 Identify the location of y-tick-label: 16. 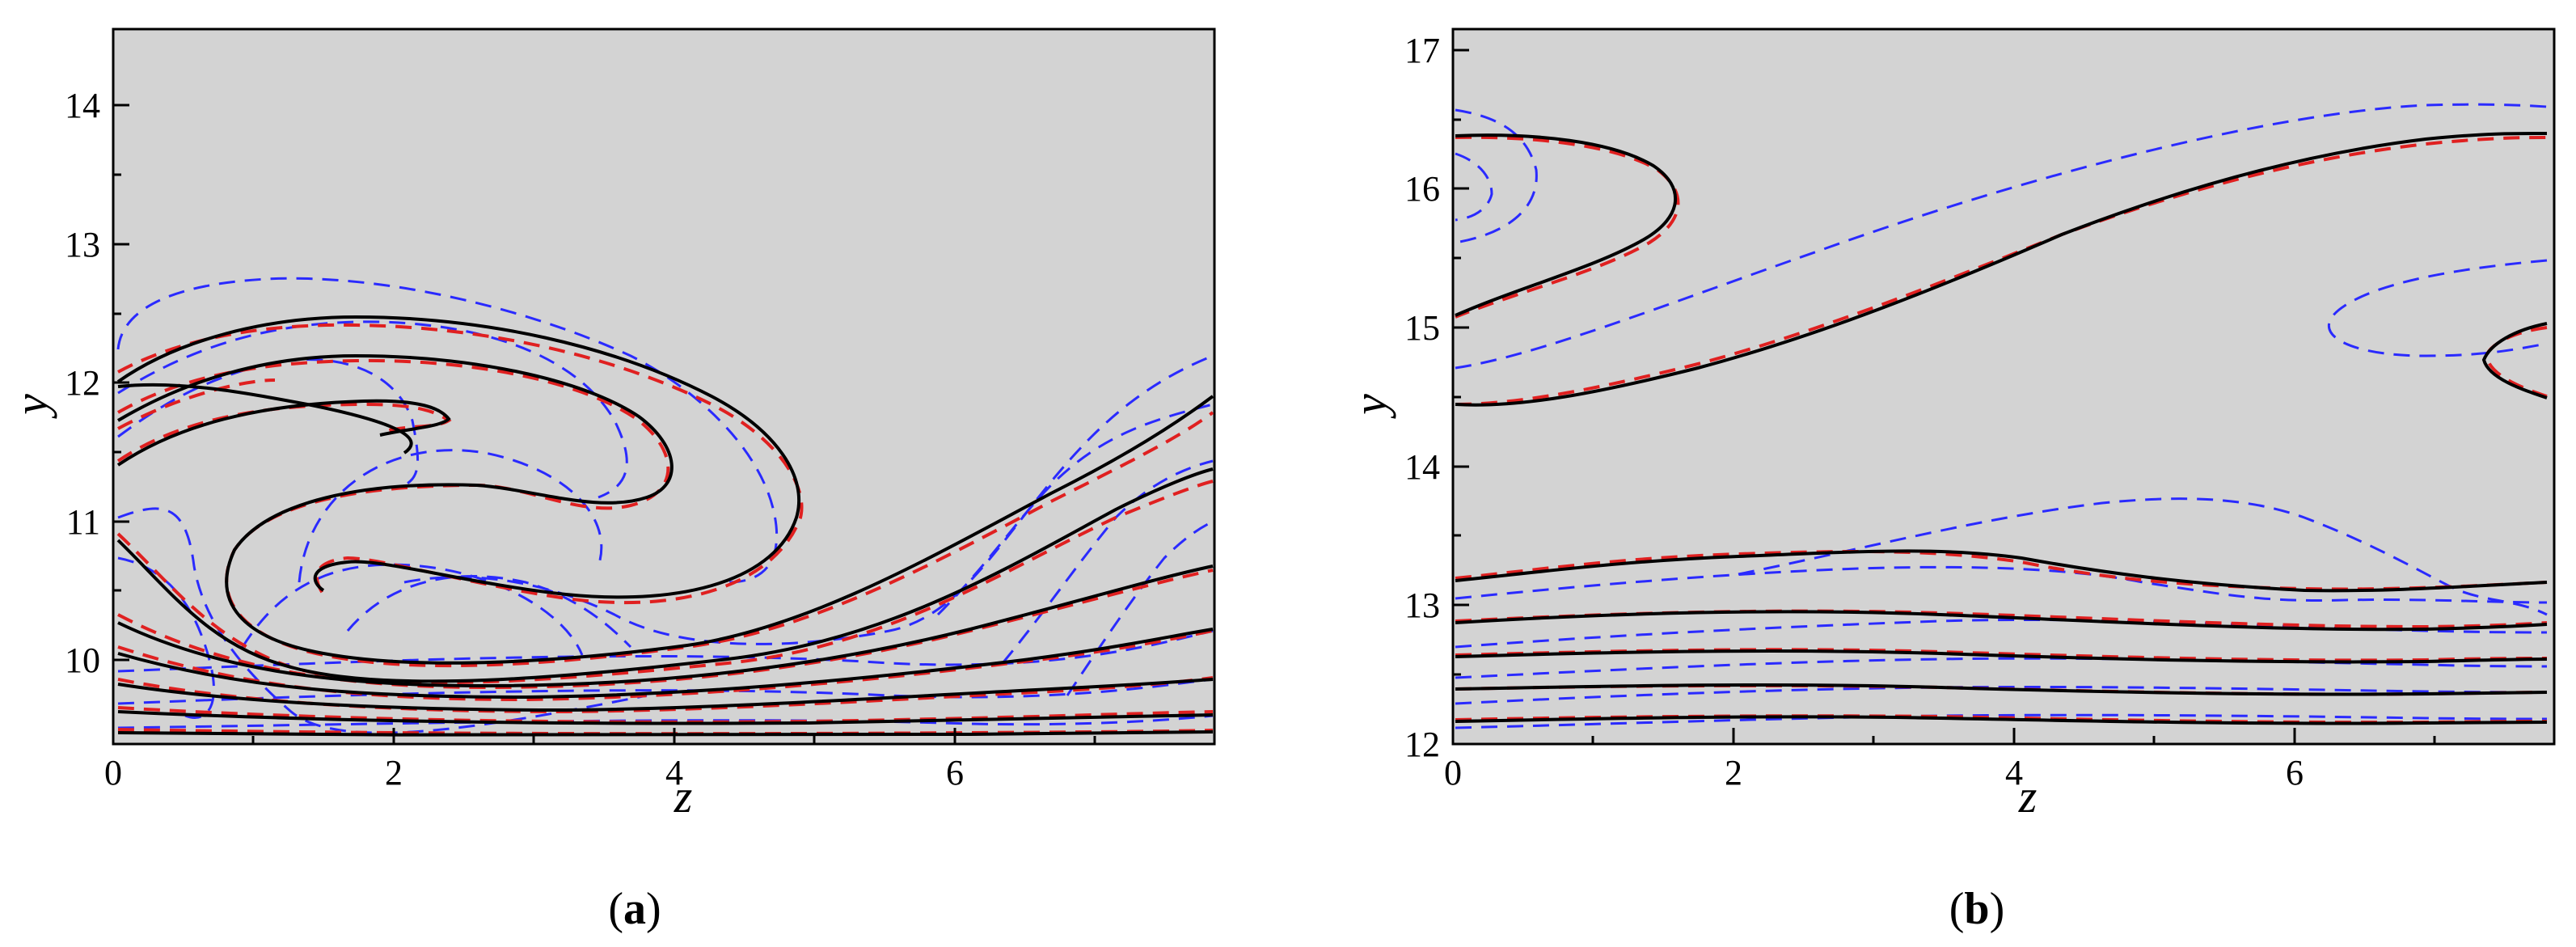
(1422, 189).